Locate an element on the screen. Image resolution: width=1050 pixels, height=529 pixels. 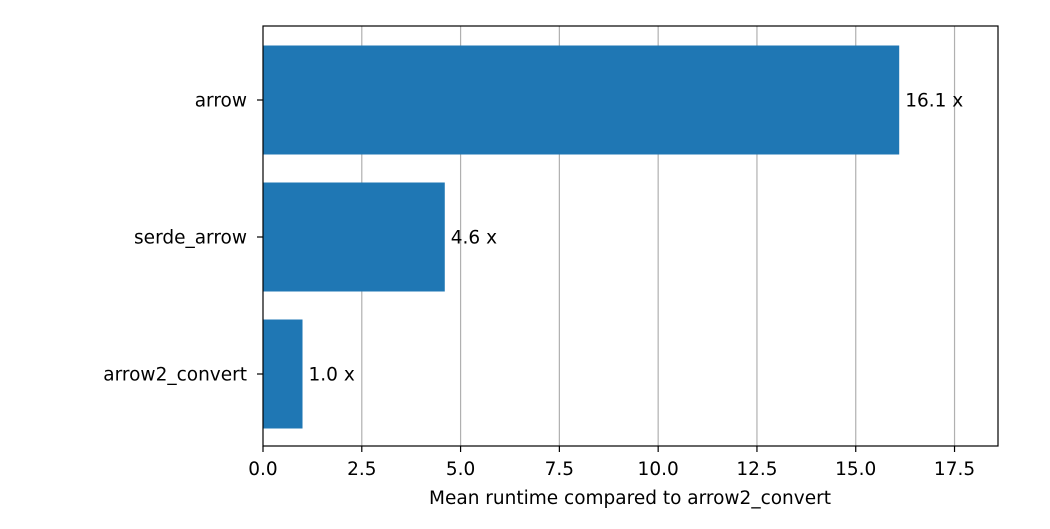
x-axis-ticks: 0.0 2.5 5.0 7.5 10.0 12.5 15.0 17.5 is located at coordinates (611, 463).